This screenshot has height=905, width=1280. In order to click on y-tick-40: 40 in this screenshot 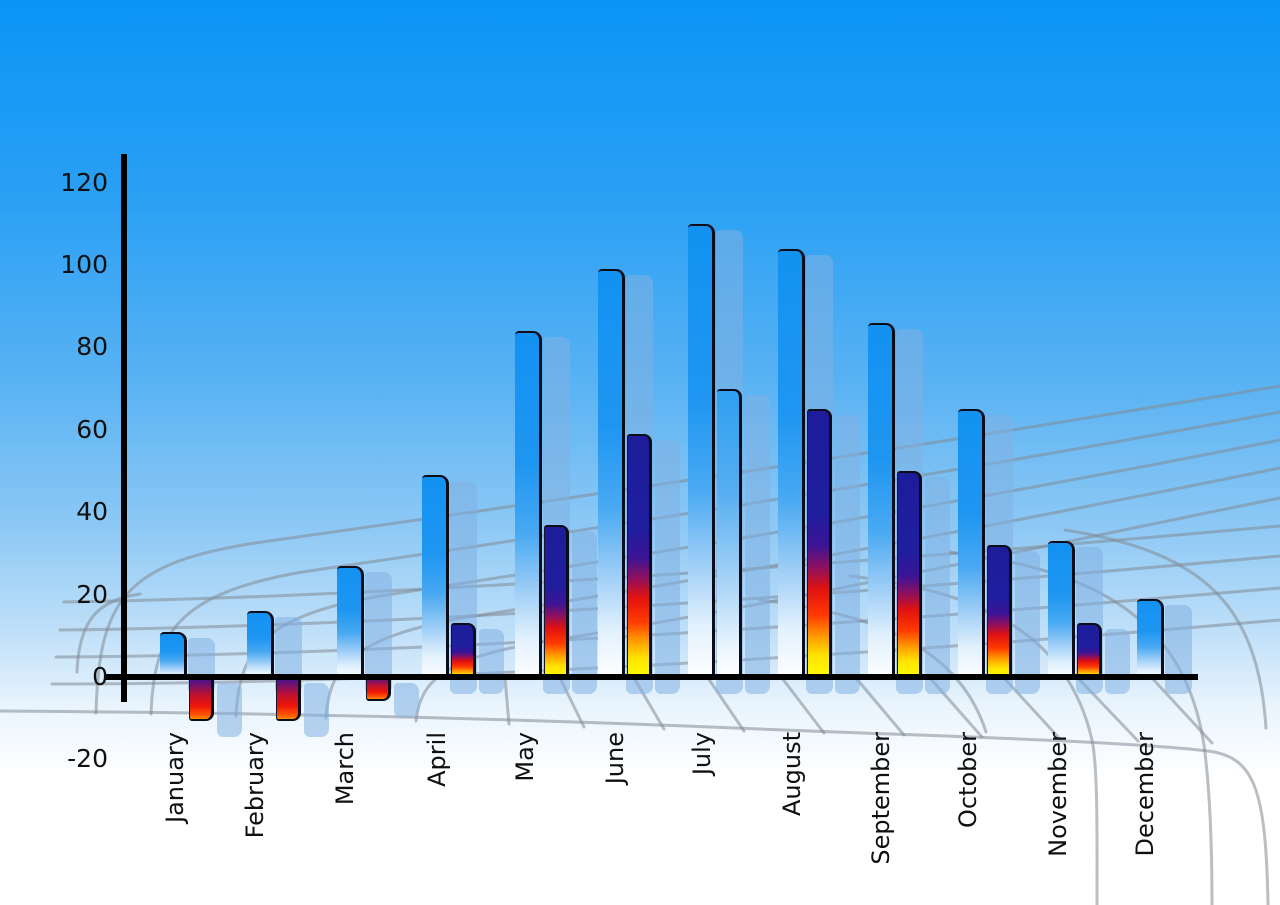, I will do `click(92, 512)`.